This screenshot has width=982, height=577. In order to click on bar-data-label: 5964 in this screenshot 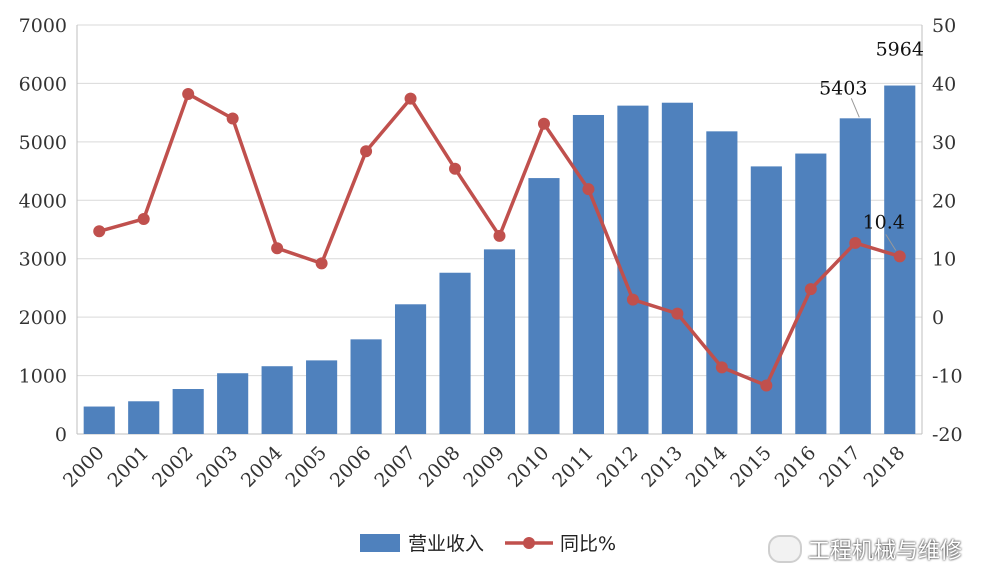, I will do `click(900, 50)`.